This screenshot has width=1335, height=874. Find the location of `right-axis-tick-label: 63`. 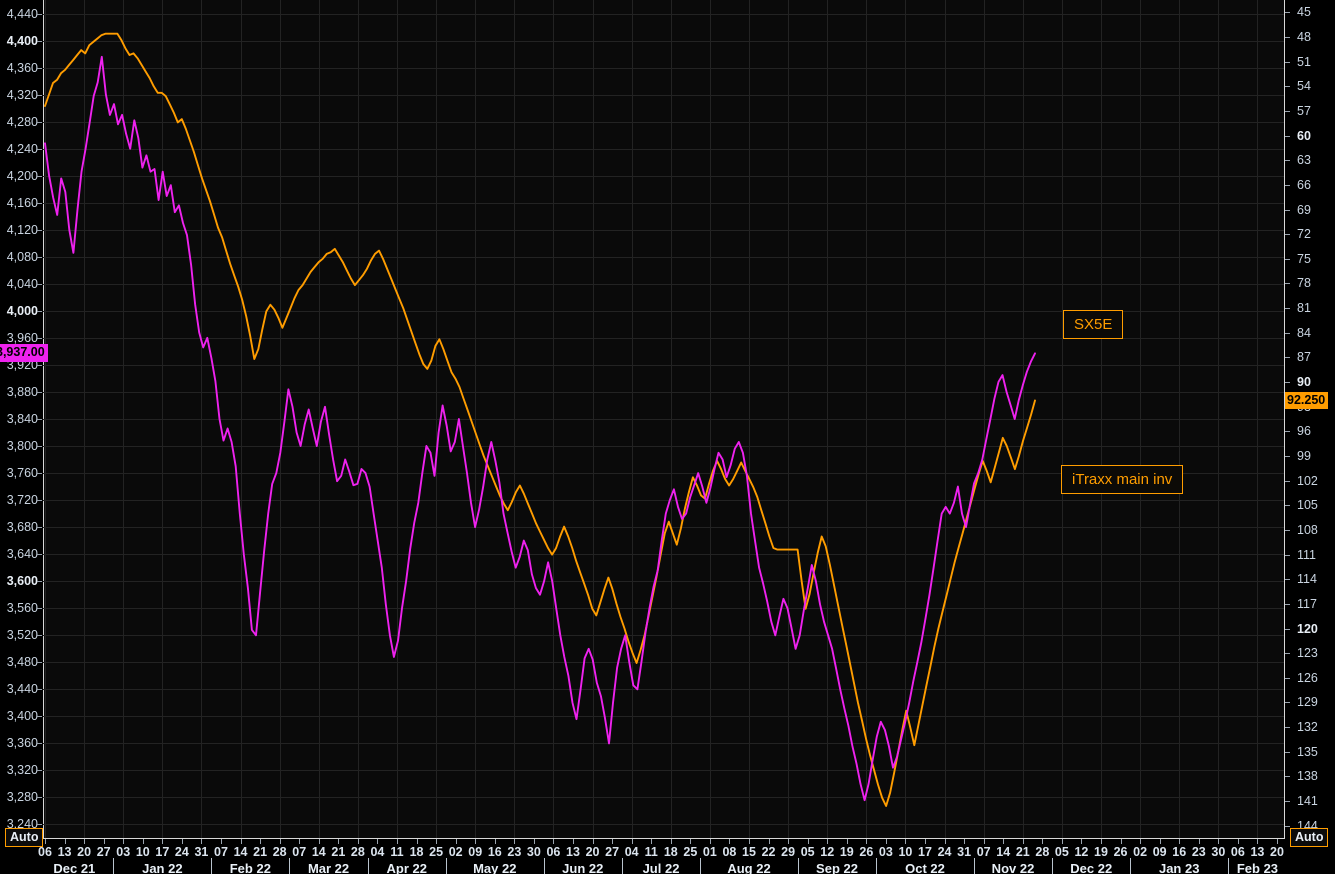

right-axis-tick-label: 63 is located at coordinates (1304, 160).